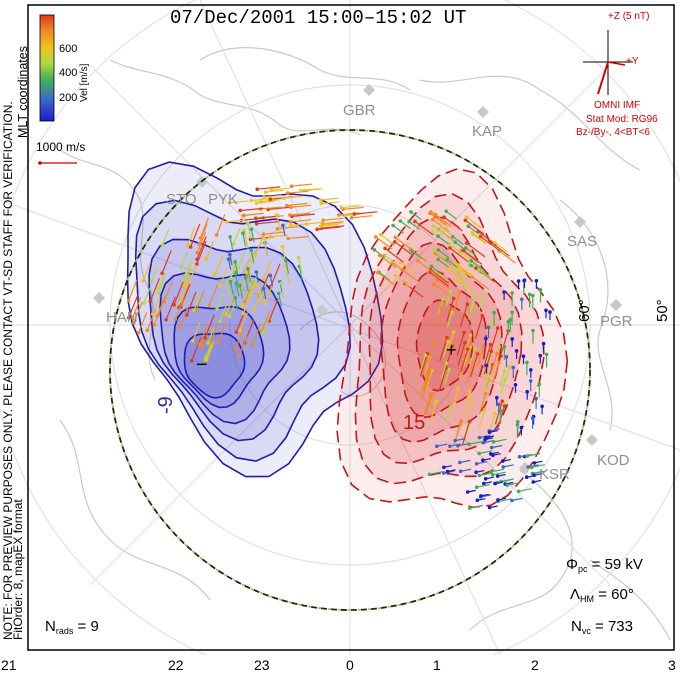  I want to click on potential-minimum-marker: −, so click(202, 365).